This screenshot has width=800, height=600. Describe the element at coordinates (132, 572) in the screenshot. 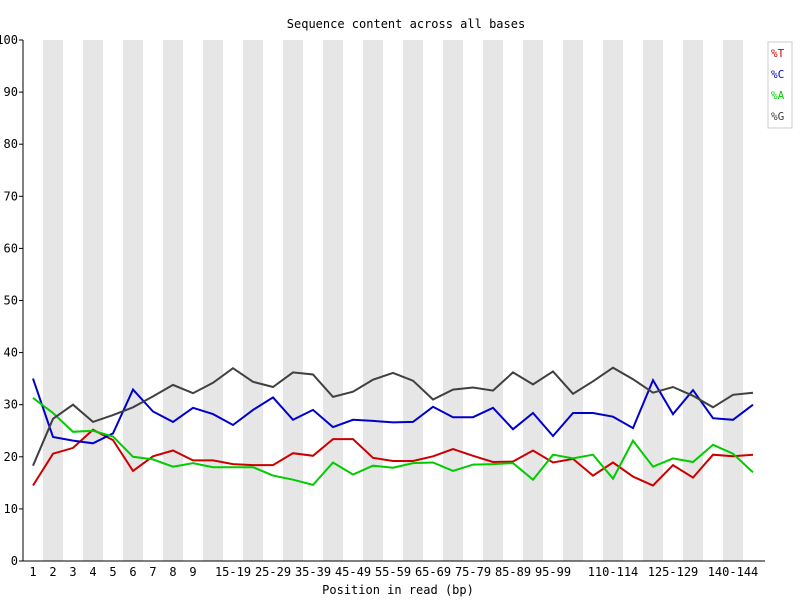

I see `x-tick-label: 6` at that location.